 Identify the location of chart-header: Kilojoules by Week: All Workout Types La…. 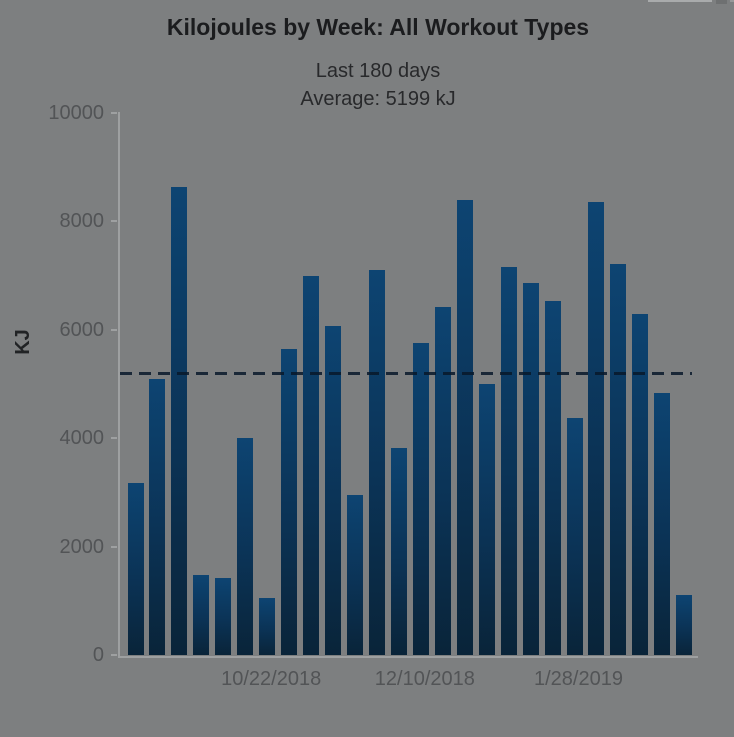
(378, 56).